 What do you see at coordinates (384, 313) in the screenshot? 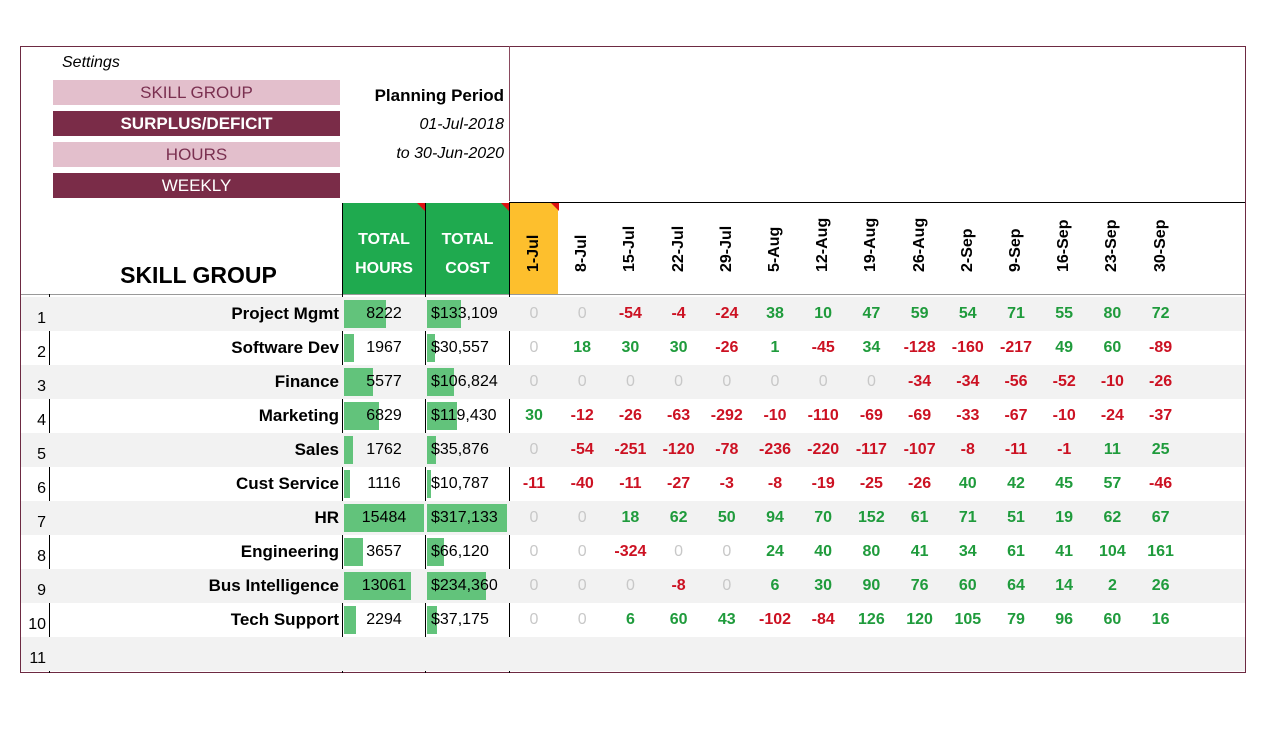
I see `total-hours-cell: 8222` at bounding box center [384, 313].